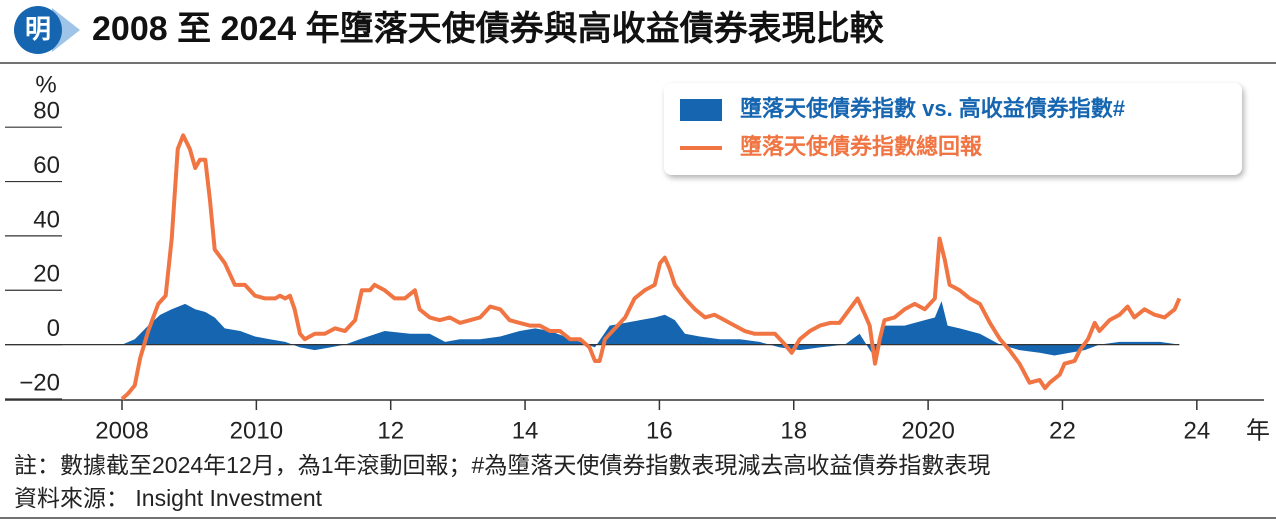 This screenshot has width=1276, height=520. I want to click on y-tick-label: 60, so click(46, 165).